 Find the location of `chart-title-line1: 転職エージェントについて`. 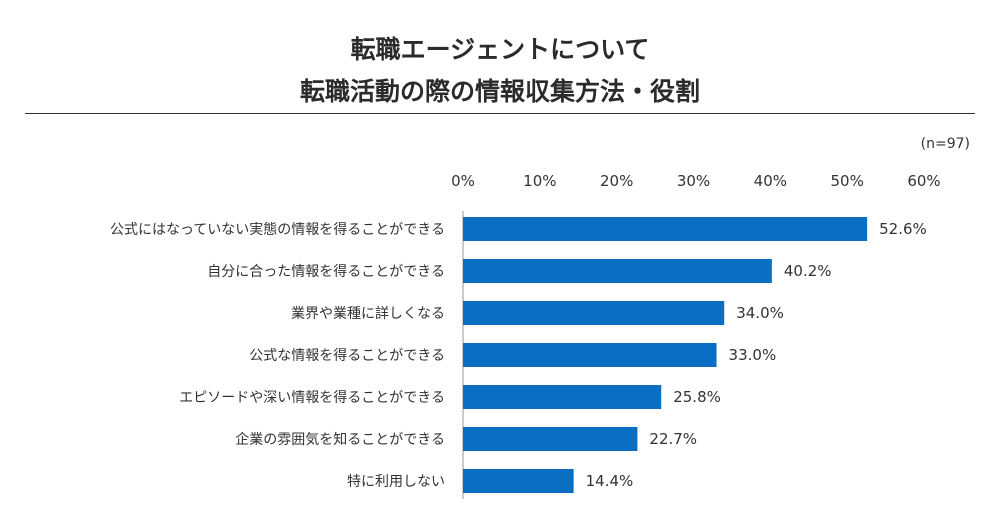

chart-title-line1: 転職エージェントについて is located at coordinates (500, 49).